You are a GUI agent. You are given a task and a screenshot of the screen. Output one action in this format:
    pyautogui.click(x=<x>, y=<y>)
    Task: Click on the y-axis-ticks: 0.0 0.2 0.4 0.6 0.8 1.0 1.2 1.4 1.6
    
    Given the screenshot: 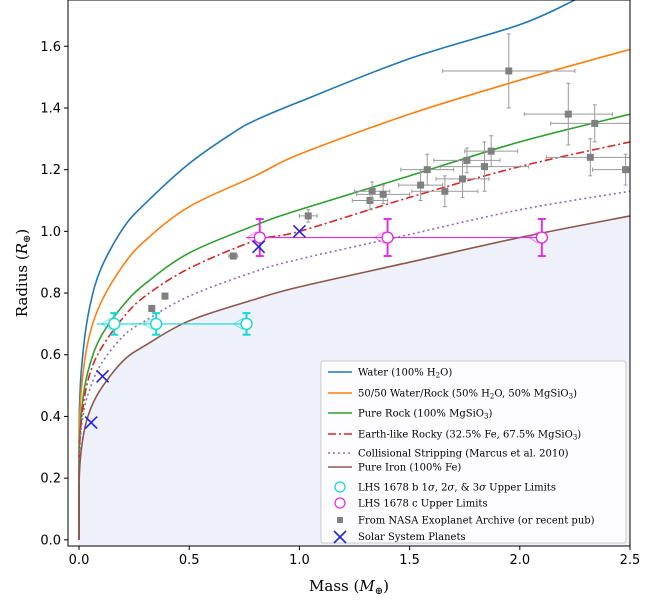 What is the action you would take?
    pyautogui.click(x=54, y=294)
    